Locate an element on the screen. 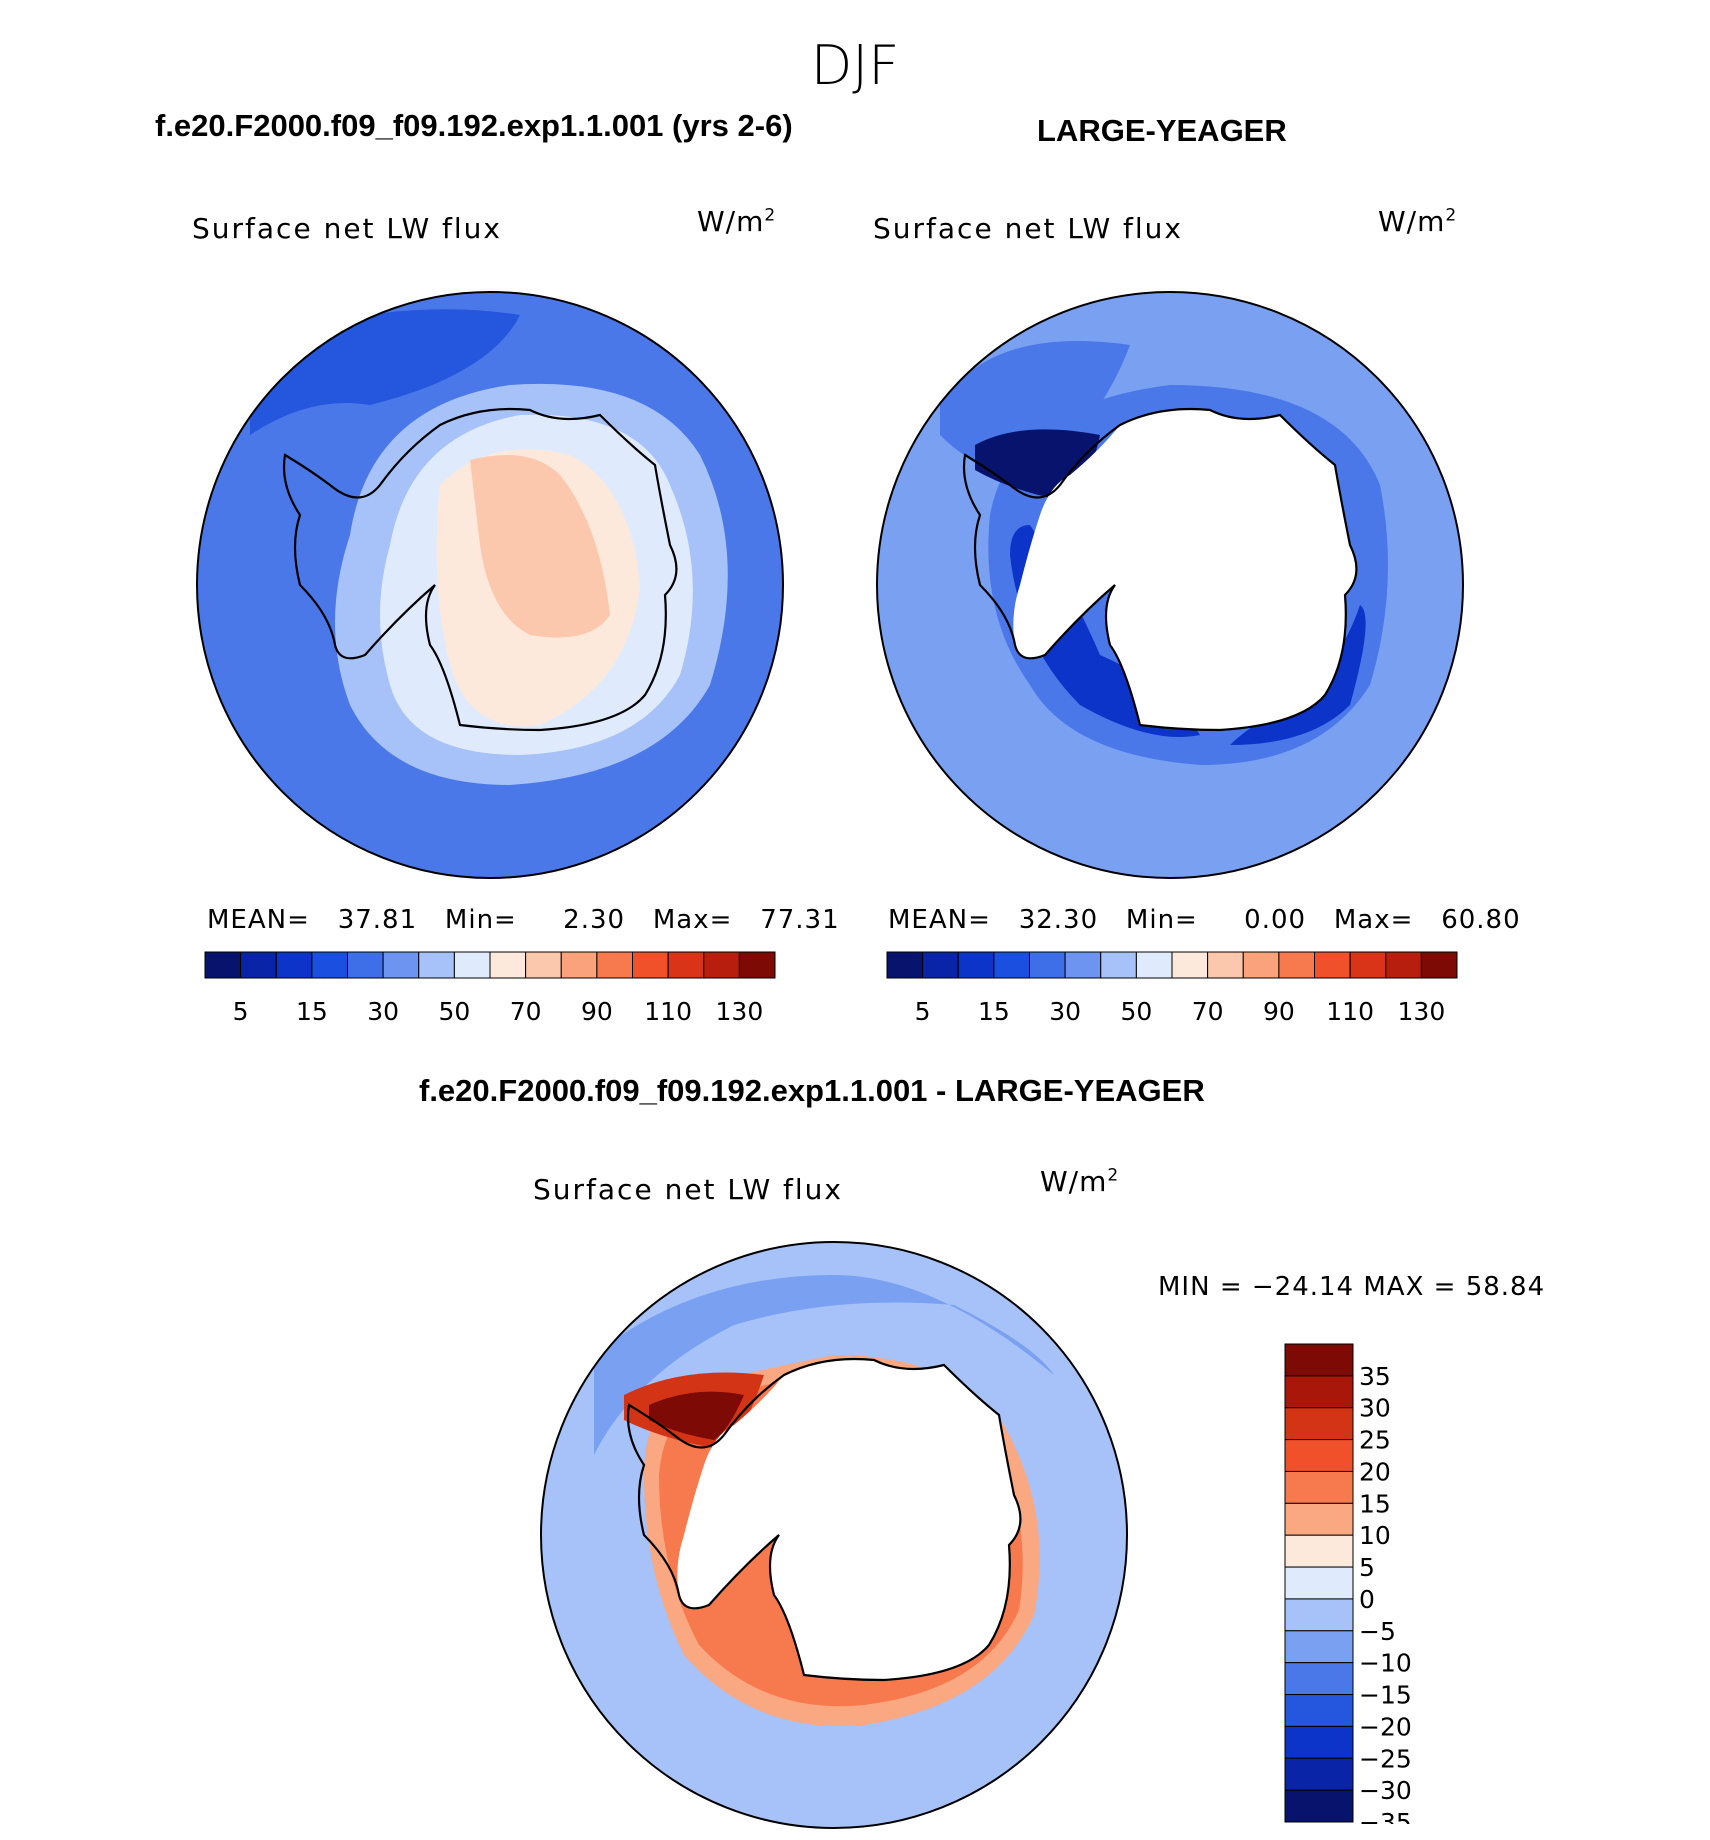 This screenshot has width=1710, height=1840. colorbar-tick-label: 0 is located at coordinates (1367, 1599).